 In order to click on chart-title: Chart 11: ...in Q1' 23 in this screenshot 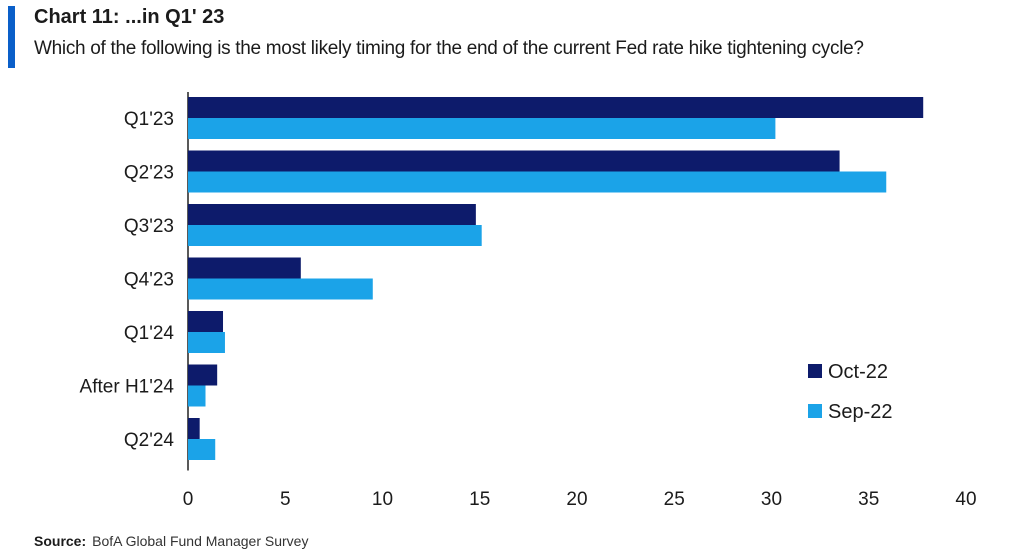, I will do `click(129, 17)`.